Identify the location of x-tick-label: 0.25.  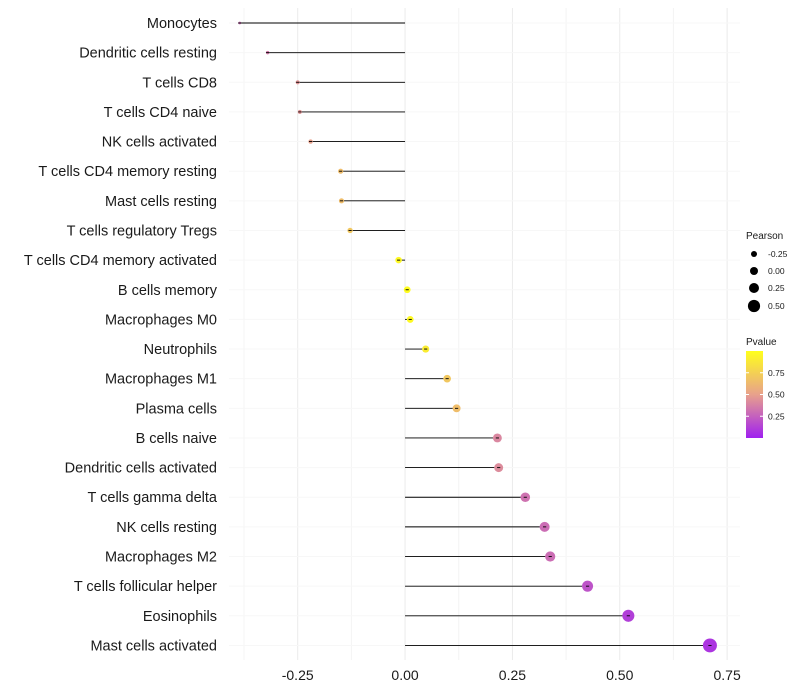
(512, 675).